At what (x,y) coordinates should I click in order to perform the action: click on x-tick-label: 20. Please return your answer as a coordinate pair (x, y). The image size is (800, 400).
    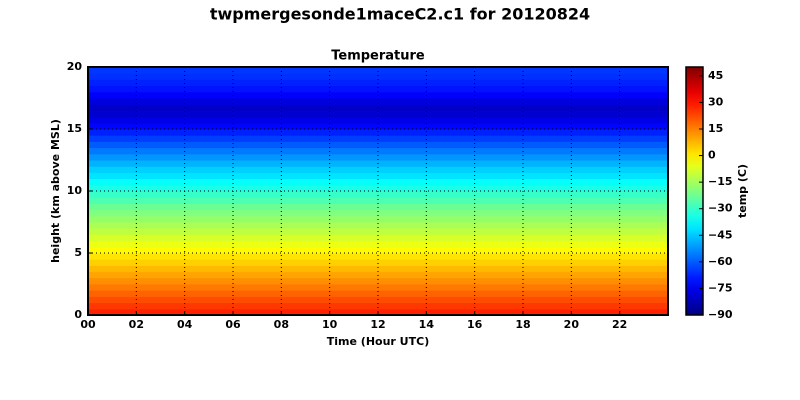
    Looking at the image, I should click on (572, 324).